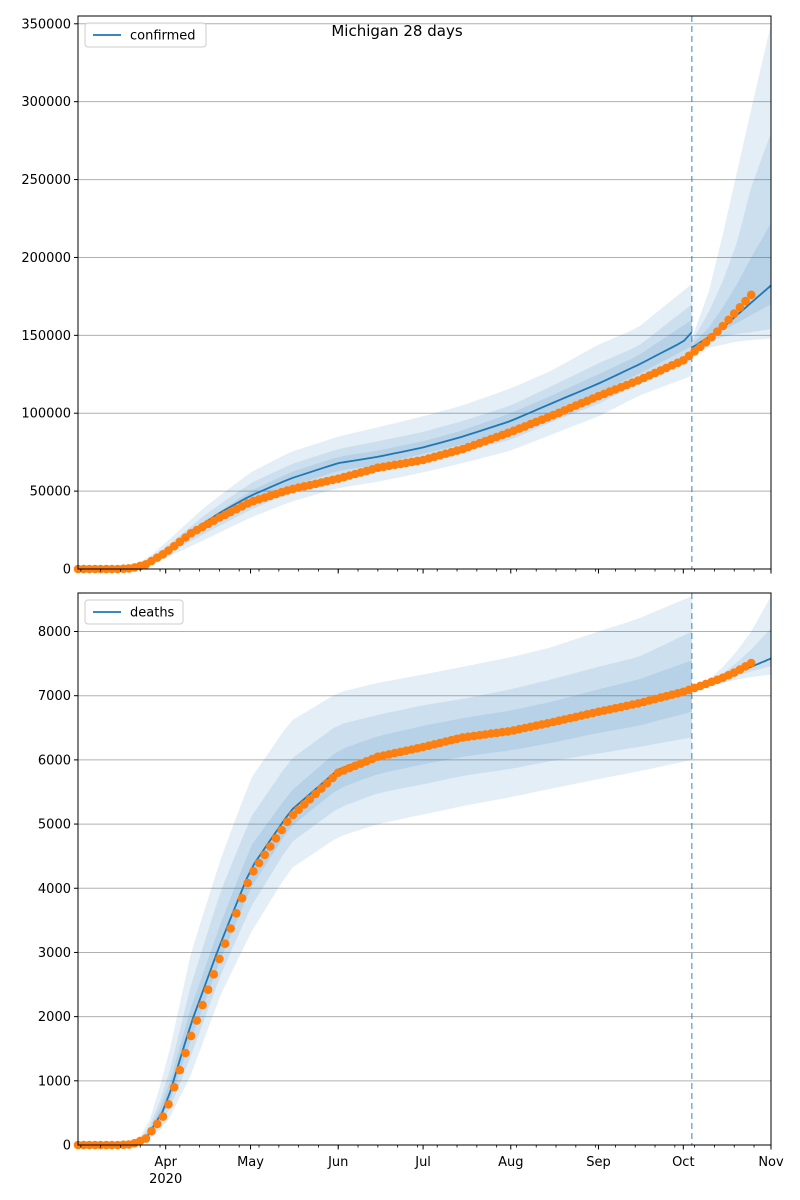  Describe the element at coordinates (771, 1162) in the screenshot. I see `x-tick-label: Nov` at that location.